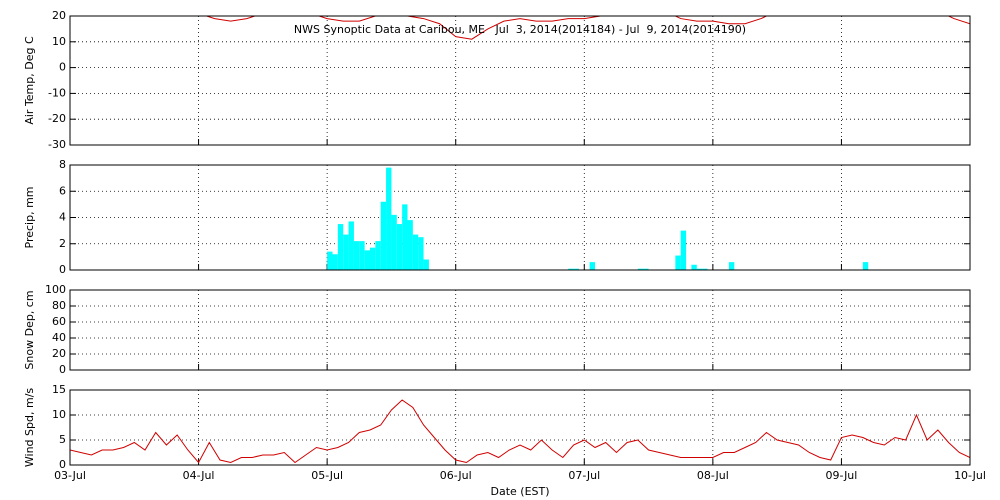 This screenshot has width=1000, height=500. What do you see at coordinates (59, 305) in the screenshot?
I see `y-tick-label: 80` at bounding box center [59, 305].